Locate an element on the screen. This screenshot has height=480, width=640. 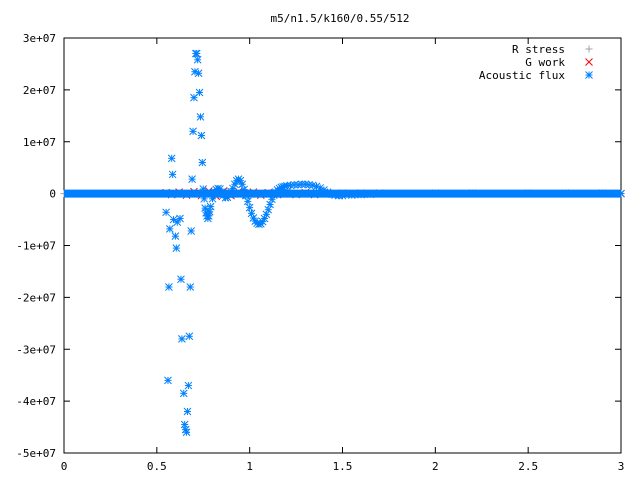
x-tick-label: 0 is located at coordinates (64, 466).